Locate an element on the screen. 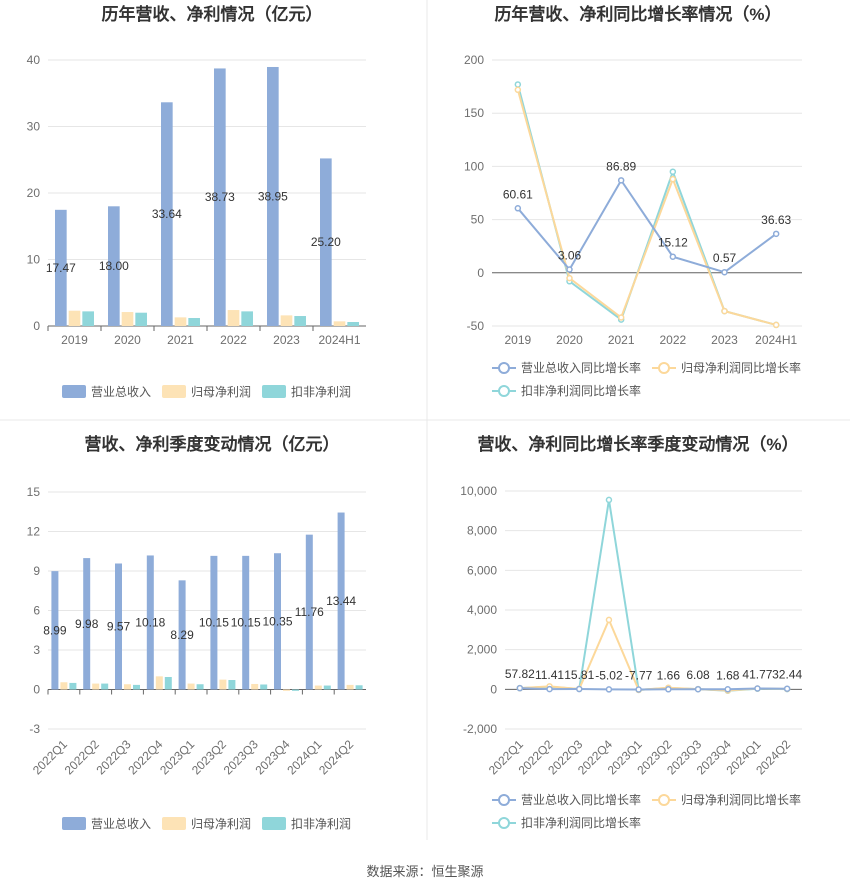 Image resolution: width=850 pixels, height=891 pixels. data-label: 10.35 is located at coordinates (277, 621).